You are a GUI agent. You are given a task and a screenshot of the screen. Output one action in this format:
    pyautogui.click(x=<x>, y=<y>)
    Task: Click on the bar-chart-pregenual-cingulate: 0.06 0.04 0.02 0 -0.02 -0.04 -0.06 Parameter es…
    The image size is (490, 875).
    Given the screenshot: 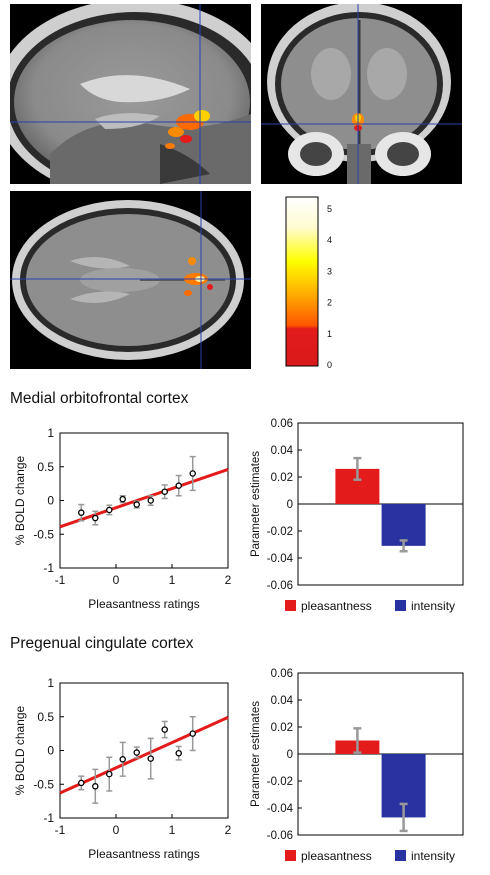 What is the action you would take?
    pyautogui.click(x=357, y=765)
    